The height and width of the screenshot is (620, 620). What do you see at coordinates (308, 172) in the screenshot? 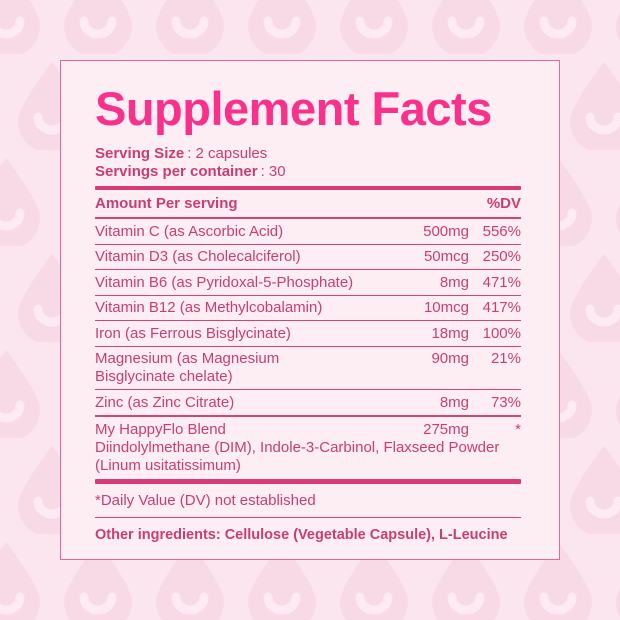
I see `servings-per-container-line: Servings per container: 30` at bounding box center [308, 172].